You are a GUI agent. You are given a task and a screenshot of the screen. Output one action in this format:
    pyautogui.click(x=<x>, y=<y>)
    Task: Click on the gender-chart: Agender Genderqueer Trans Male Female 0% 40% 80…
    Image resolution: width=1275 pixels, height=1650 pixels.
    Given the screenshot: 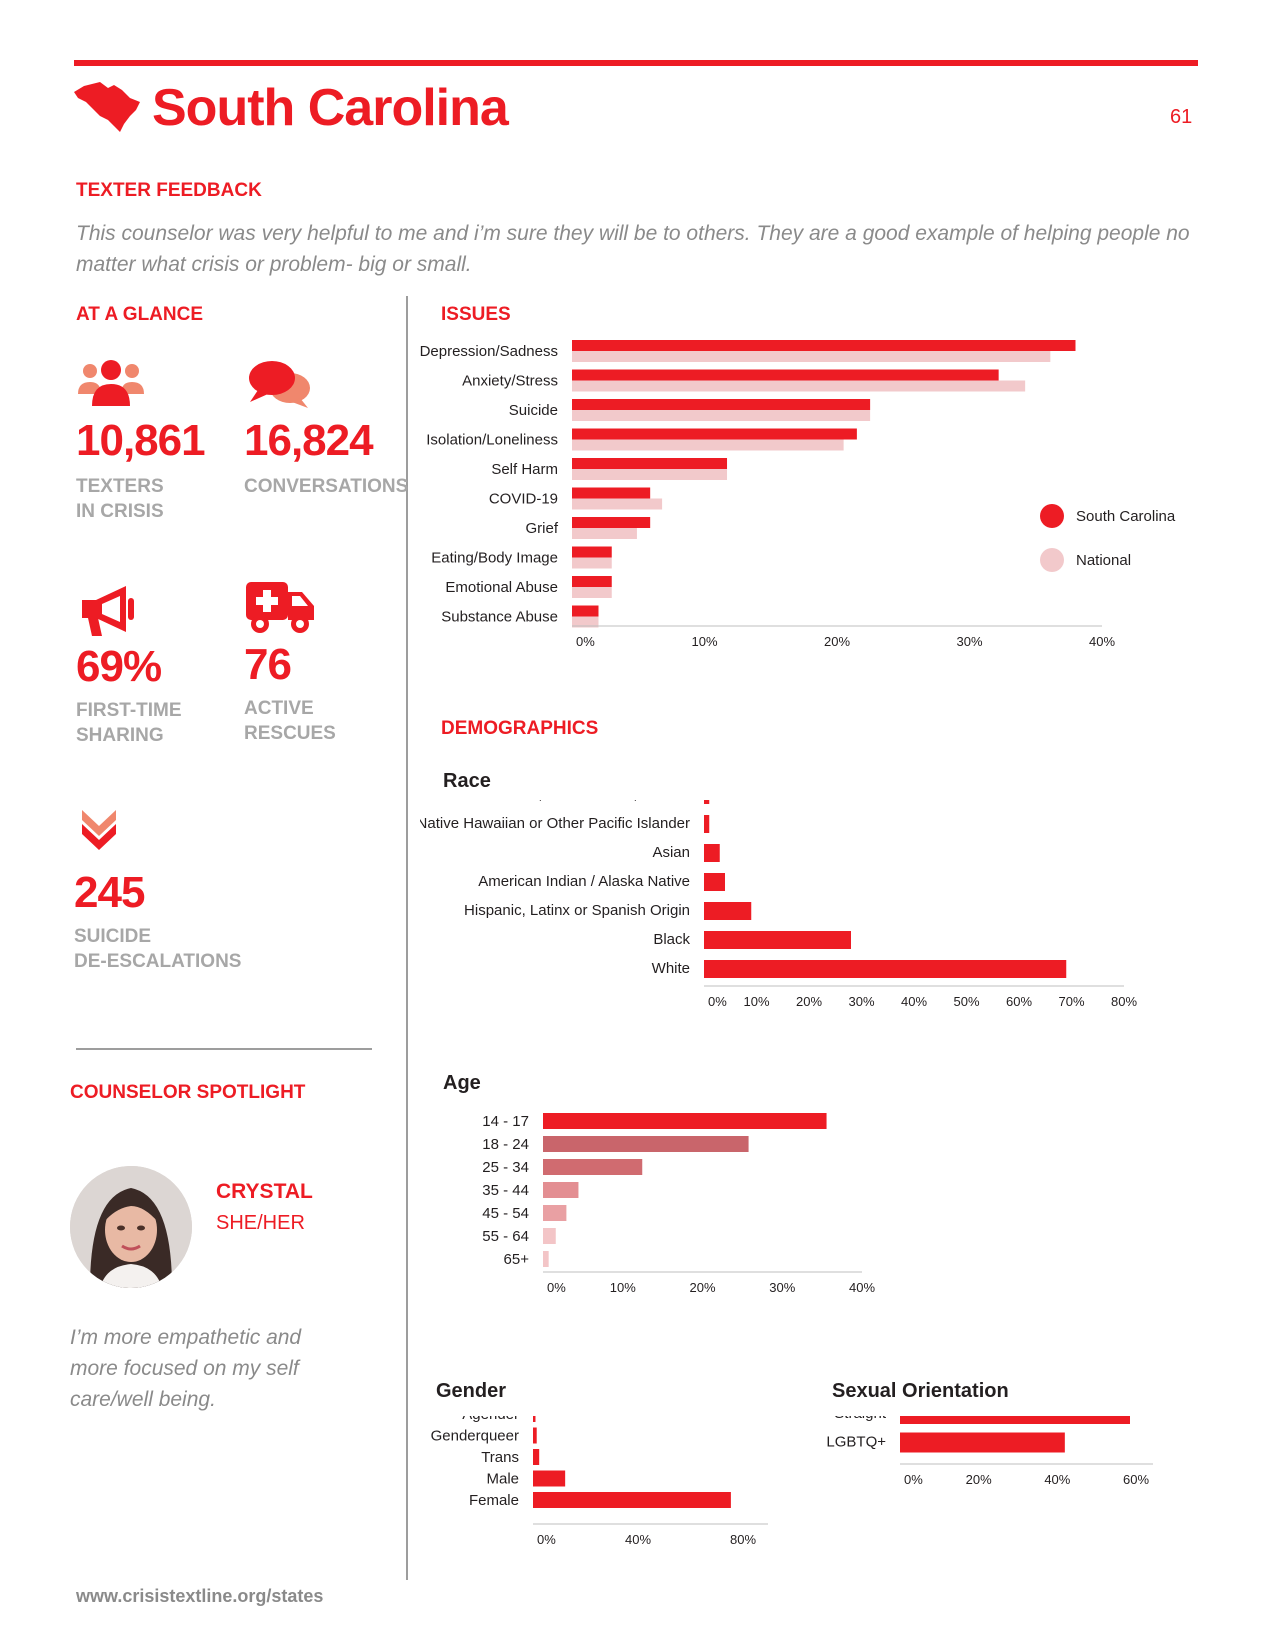 What is the action you would take?
    pyautogui.click(x=599, y=1481)
    